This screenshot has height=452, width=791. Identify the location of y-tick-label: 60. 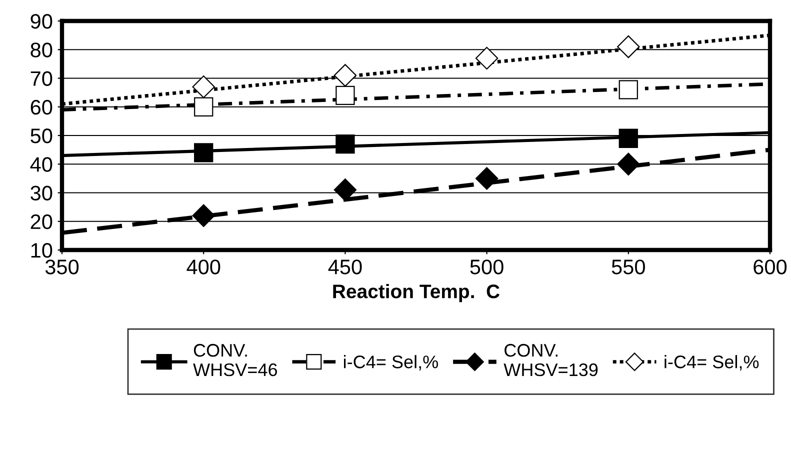
(41, 107).